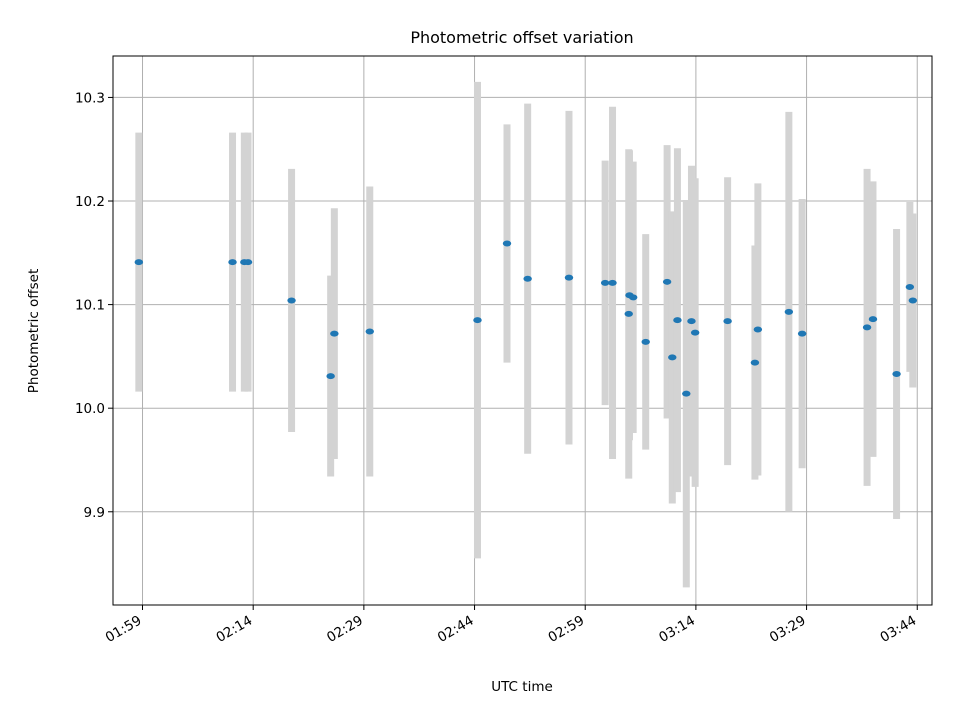 The width and height of the screenshot is (960, 720). I want to click on y-tick-label: 10.2, so click(90, 202).